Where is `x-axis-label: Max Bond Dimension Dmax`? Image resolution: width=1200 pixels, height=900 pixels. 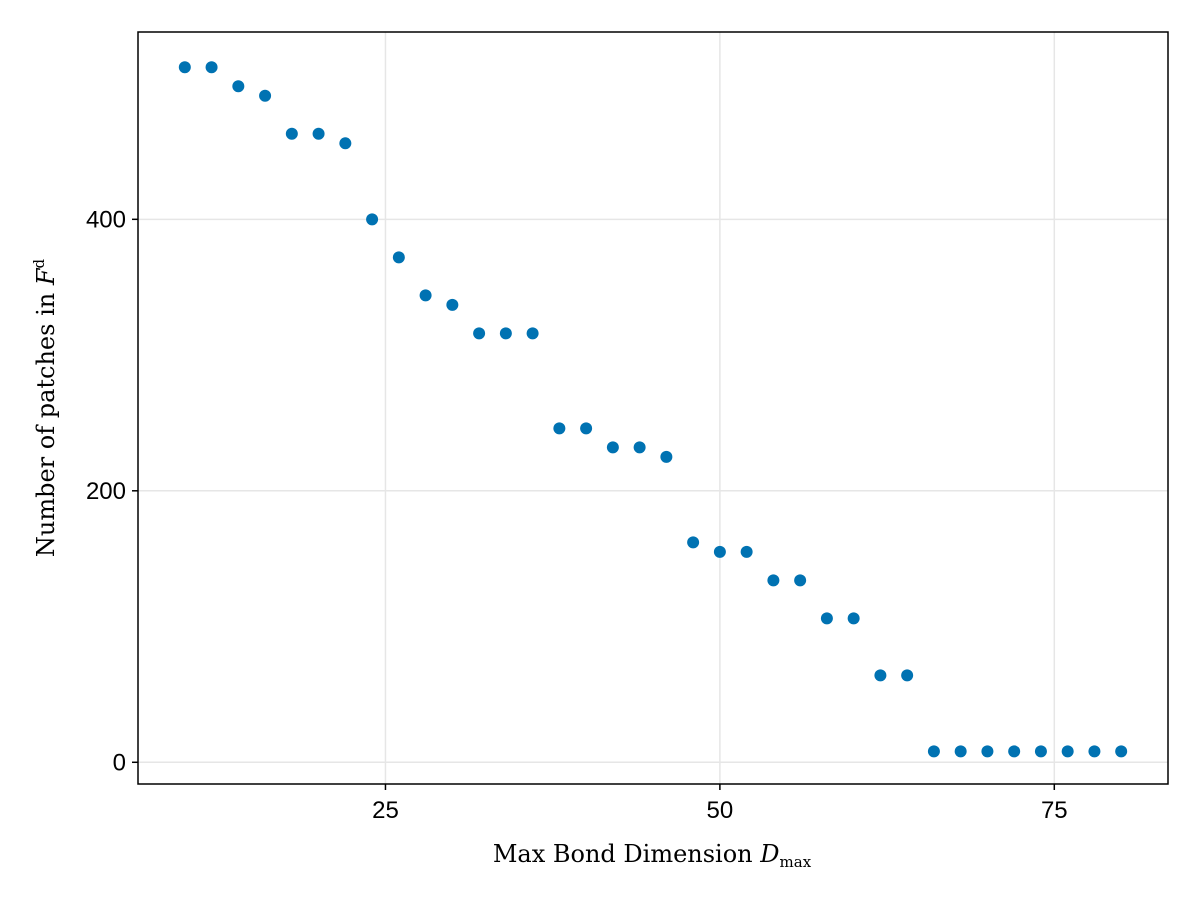 x-axis-label: Max Bond Dimension Dmax is located at coordinates (652, 855).